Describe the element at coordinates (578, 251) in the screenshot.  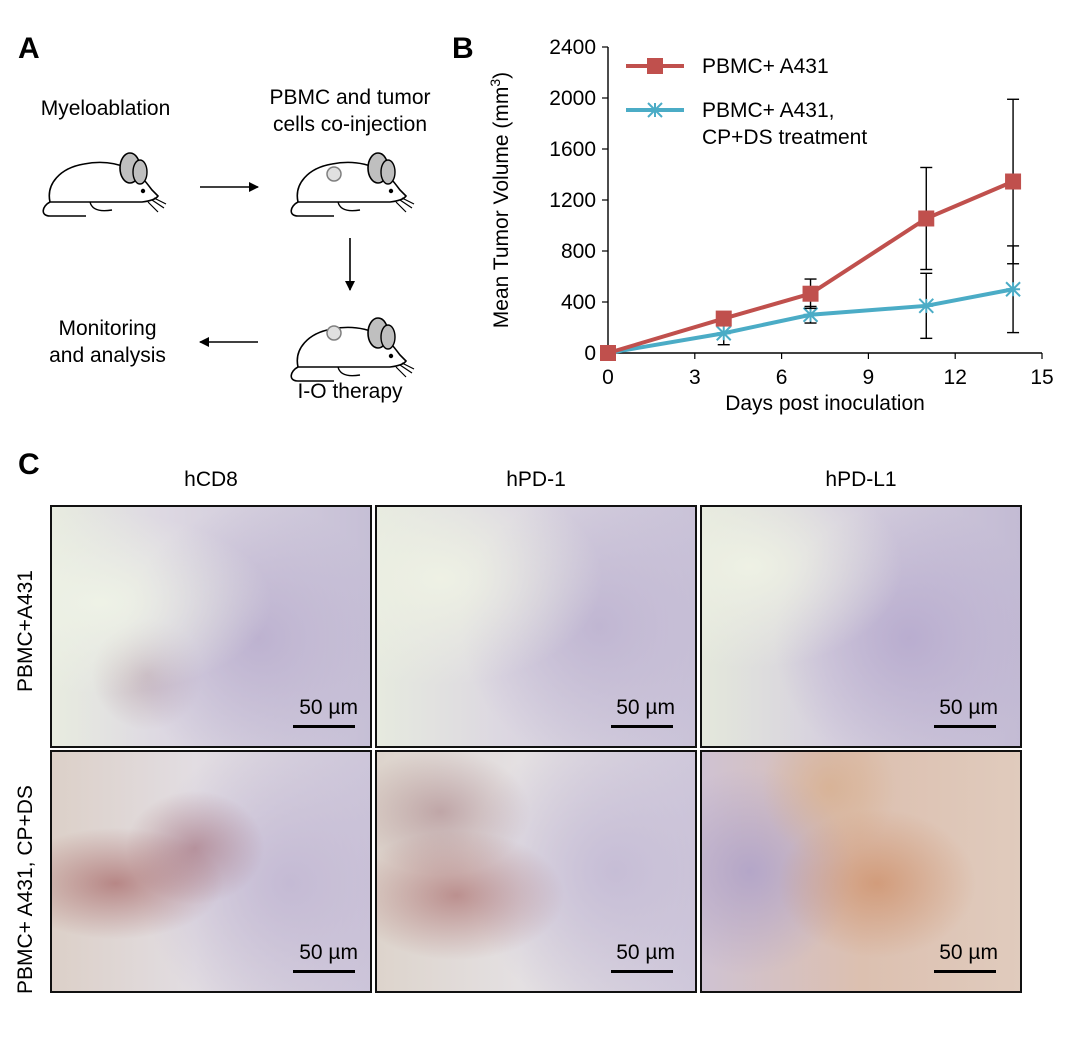
I see `y-tick-label: 800` at that location.